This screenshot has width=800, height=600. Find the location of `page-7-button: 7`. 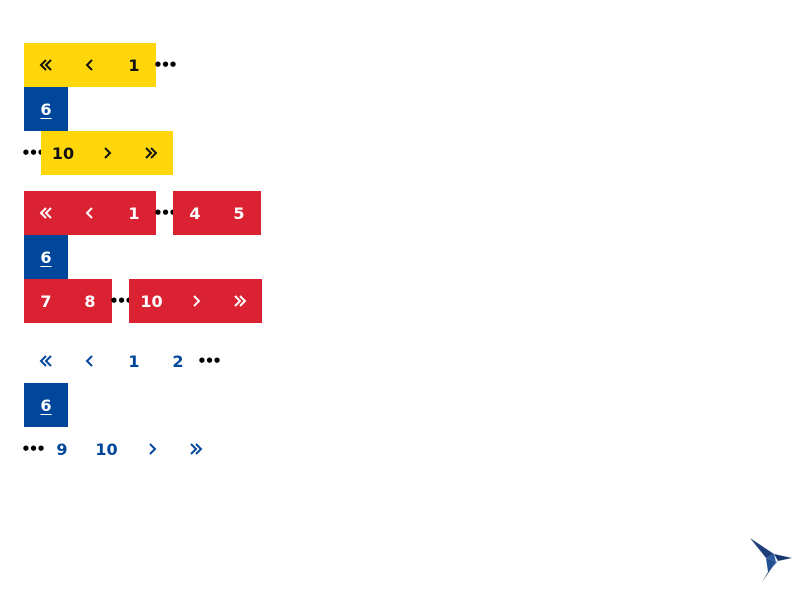

page-7-button: 7 is located at coordinates (46, 301).